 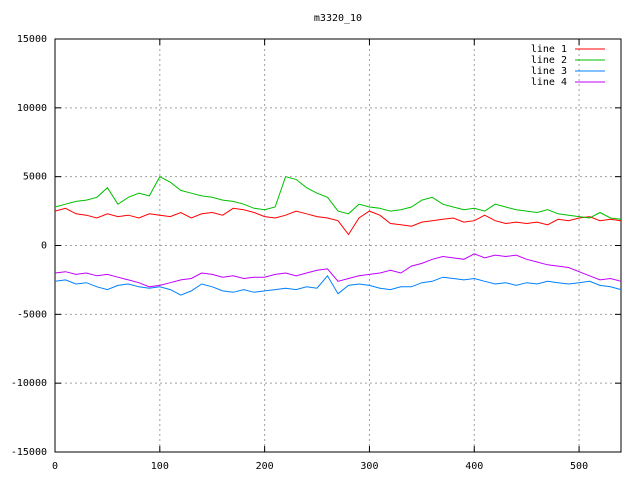 What do you see at coordinates (32, 314) in the screenshot?
I see `y-tick-label: -5000` at bounding box center [32, 314].